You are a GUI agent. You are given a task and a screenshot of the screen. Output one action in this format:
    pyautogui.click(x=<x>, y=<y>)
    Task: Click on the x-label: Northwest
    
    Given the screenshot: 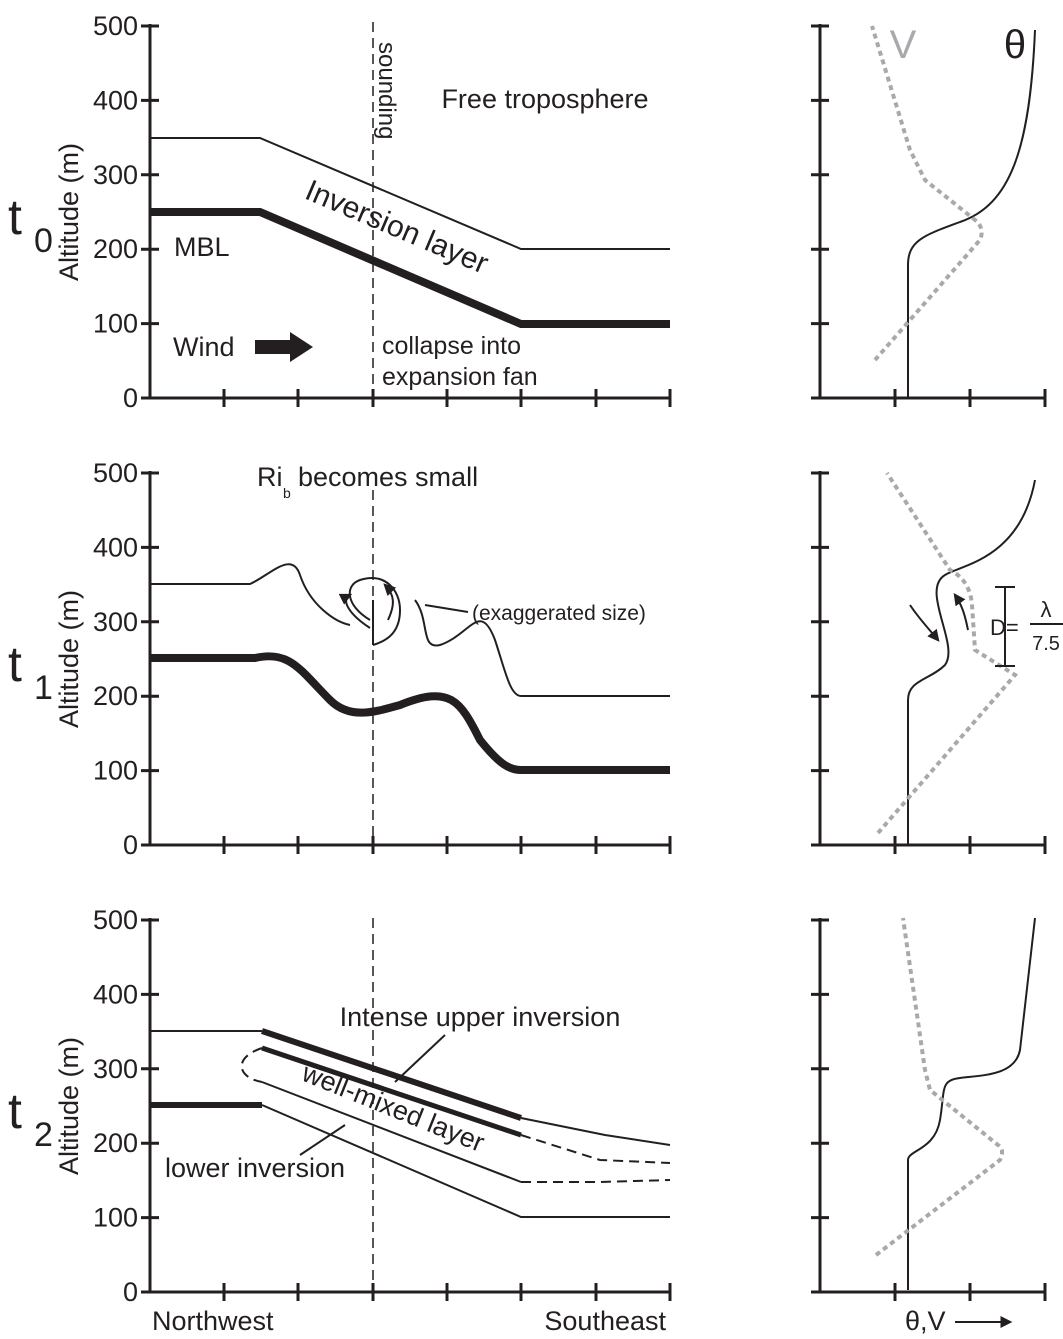 What is the action you would take?
    pyautogui.click(x=213, y=1320)
    